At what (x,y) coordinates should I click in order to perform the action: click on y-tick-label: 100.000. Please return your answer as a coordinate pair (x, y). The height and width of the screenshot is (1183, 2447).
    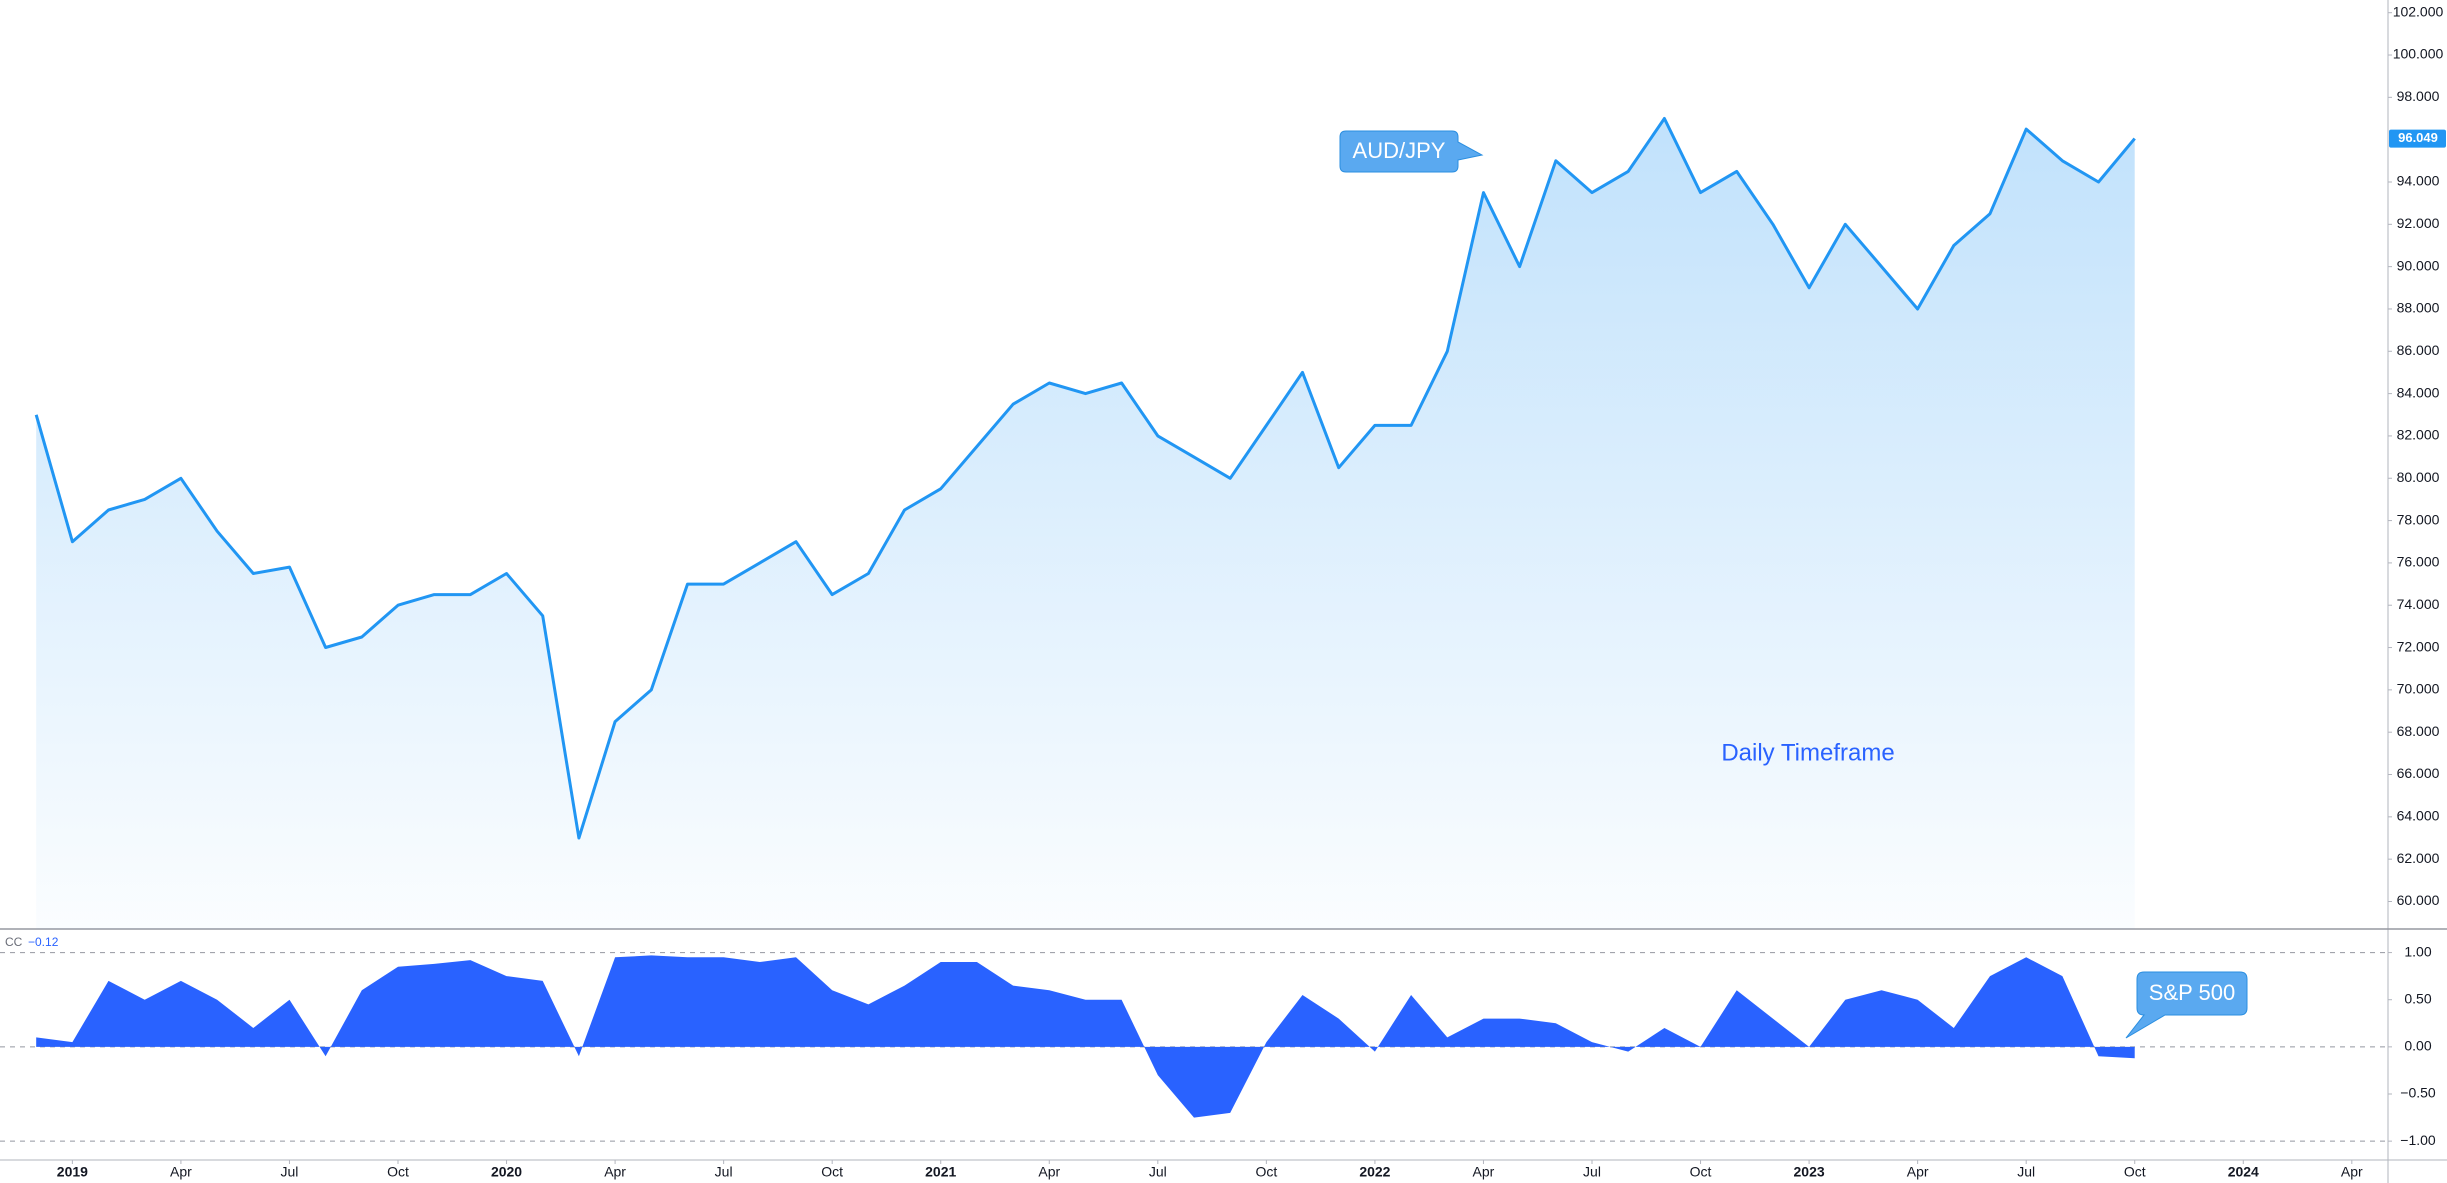
    Looking at the image, I should click on (2418, 54).